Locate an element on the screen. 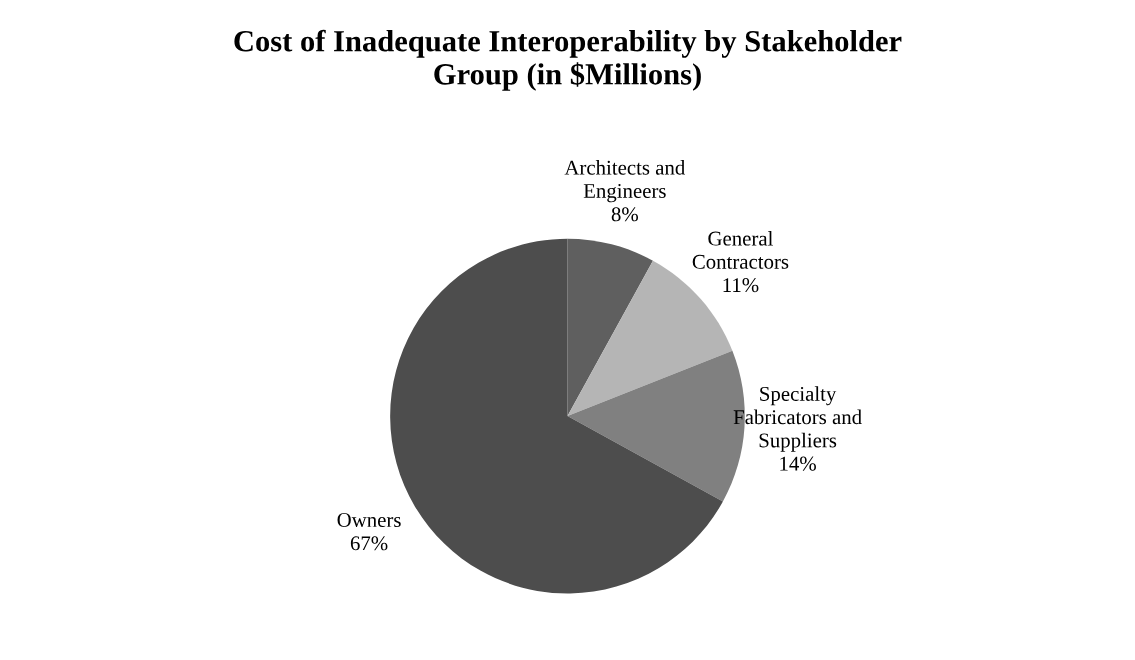 The image size is (1135, 660). data-label: 8% is located at coordinates (625, 214).